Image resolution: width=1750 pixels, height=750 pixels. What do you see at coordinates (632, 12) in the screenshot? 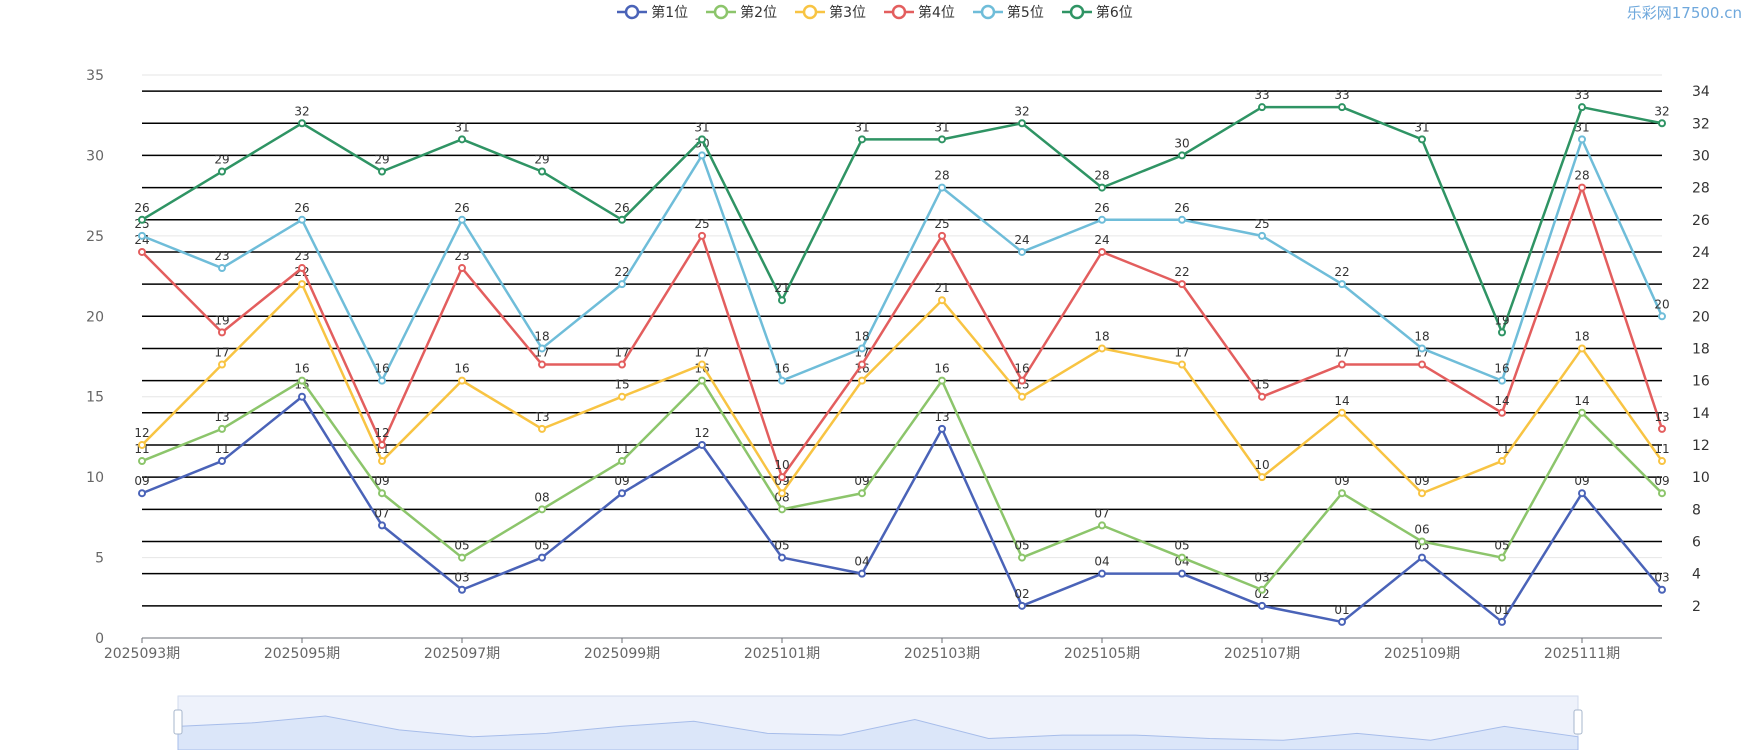
I see `legend-swatch-icon` at bounding box center [632, 12].